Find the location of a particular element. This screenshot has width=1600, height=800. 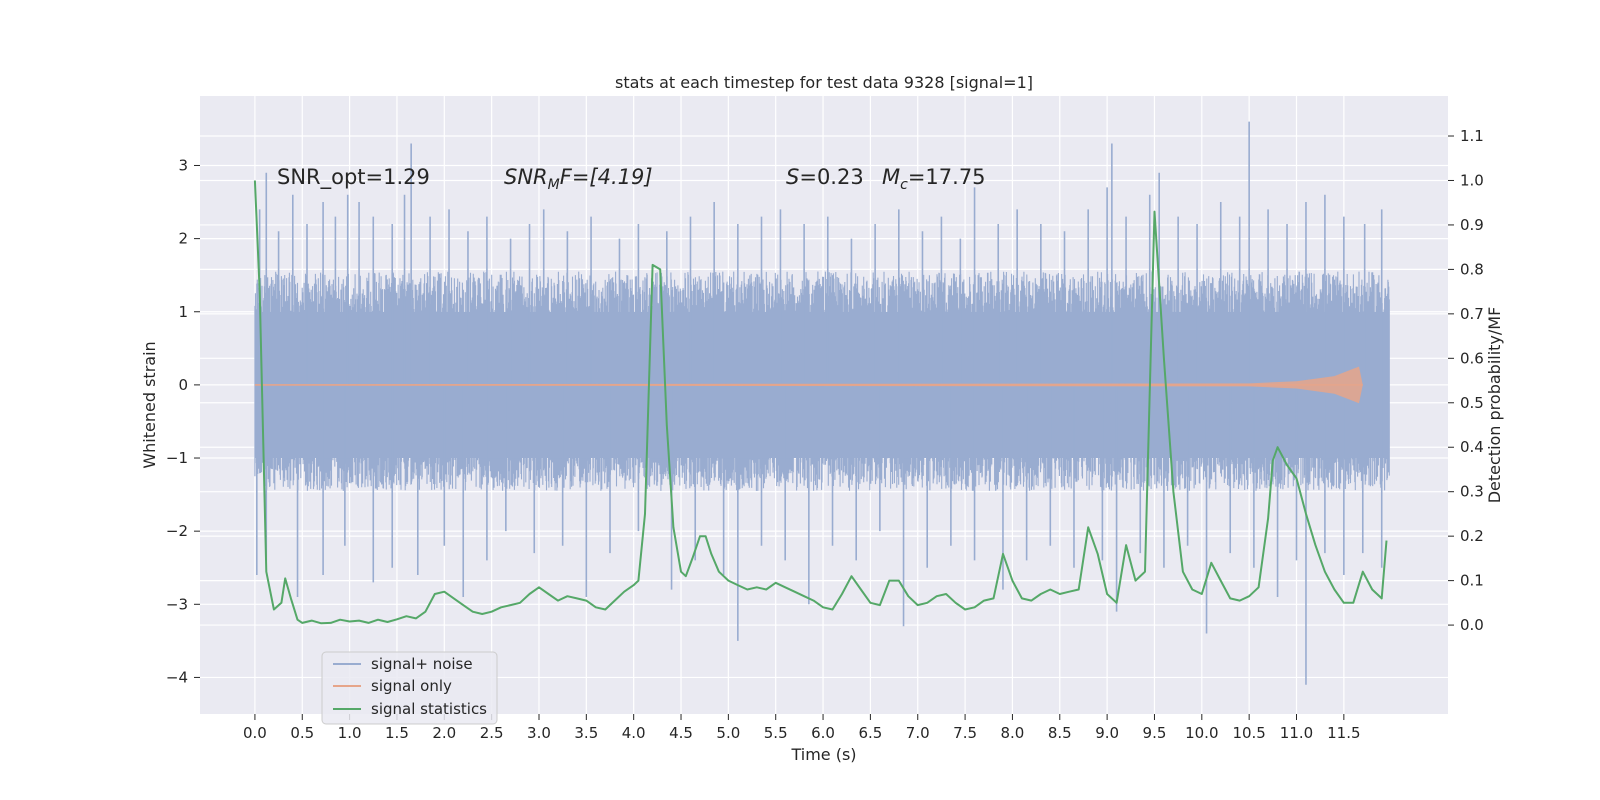

y-right-tick-label: 0.0 is located at coordinates (1472, 625).